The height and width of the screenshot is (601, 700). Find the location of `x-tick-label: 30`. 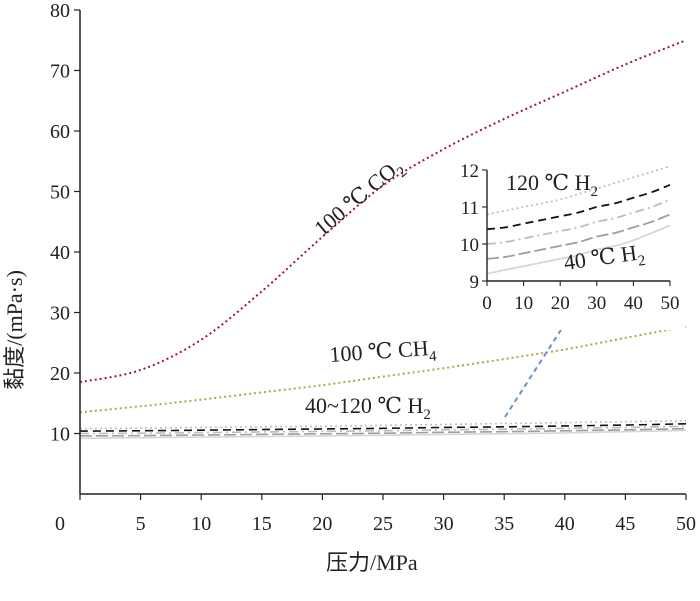

x-tick-label: 30 is located at coordinates (444, 524).